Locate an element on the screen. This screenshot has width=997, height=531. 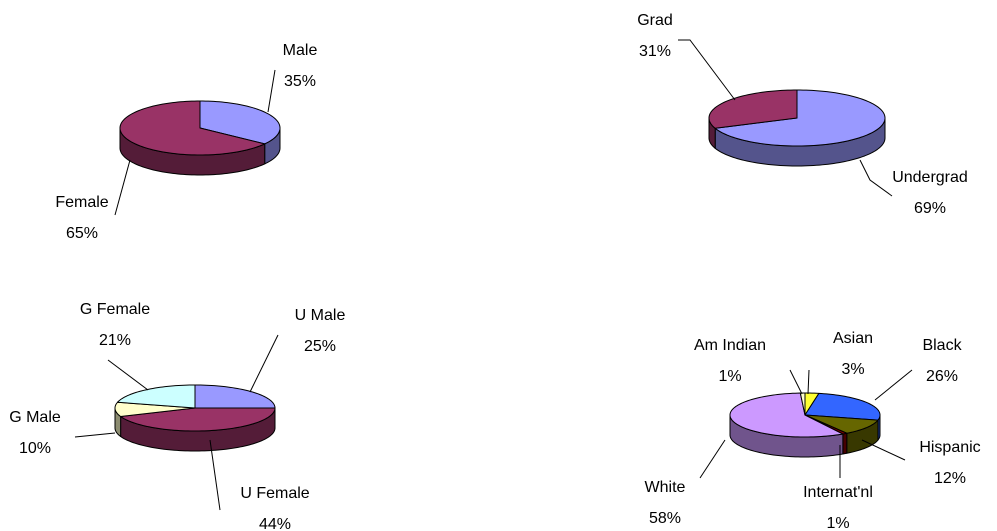
slice-value-label: 44% is located at coordinates (275, 523).